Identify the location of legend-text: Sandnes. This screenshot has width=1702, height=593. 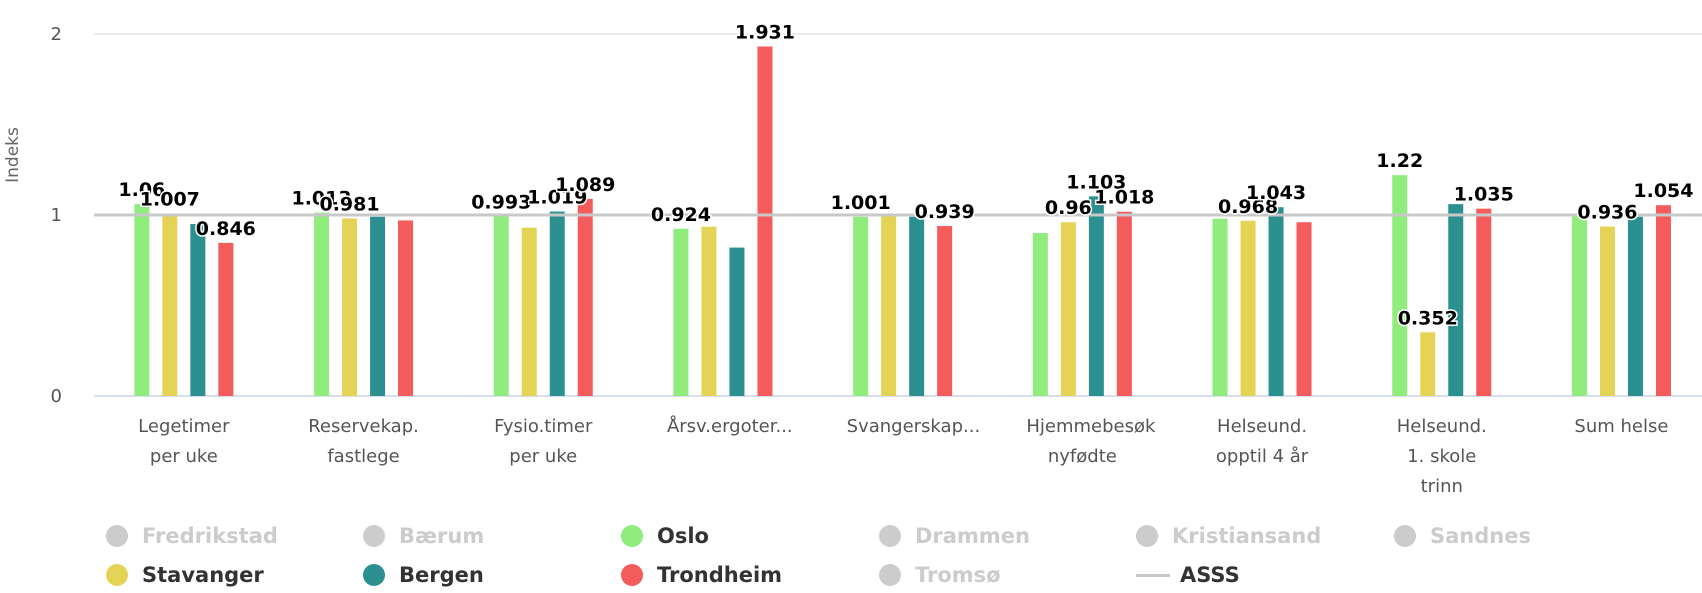
(1480, 536).